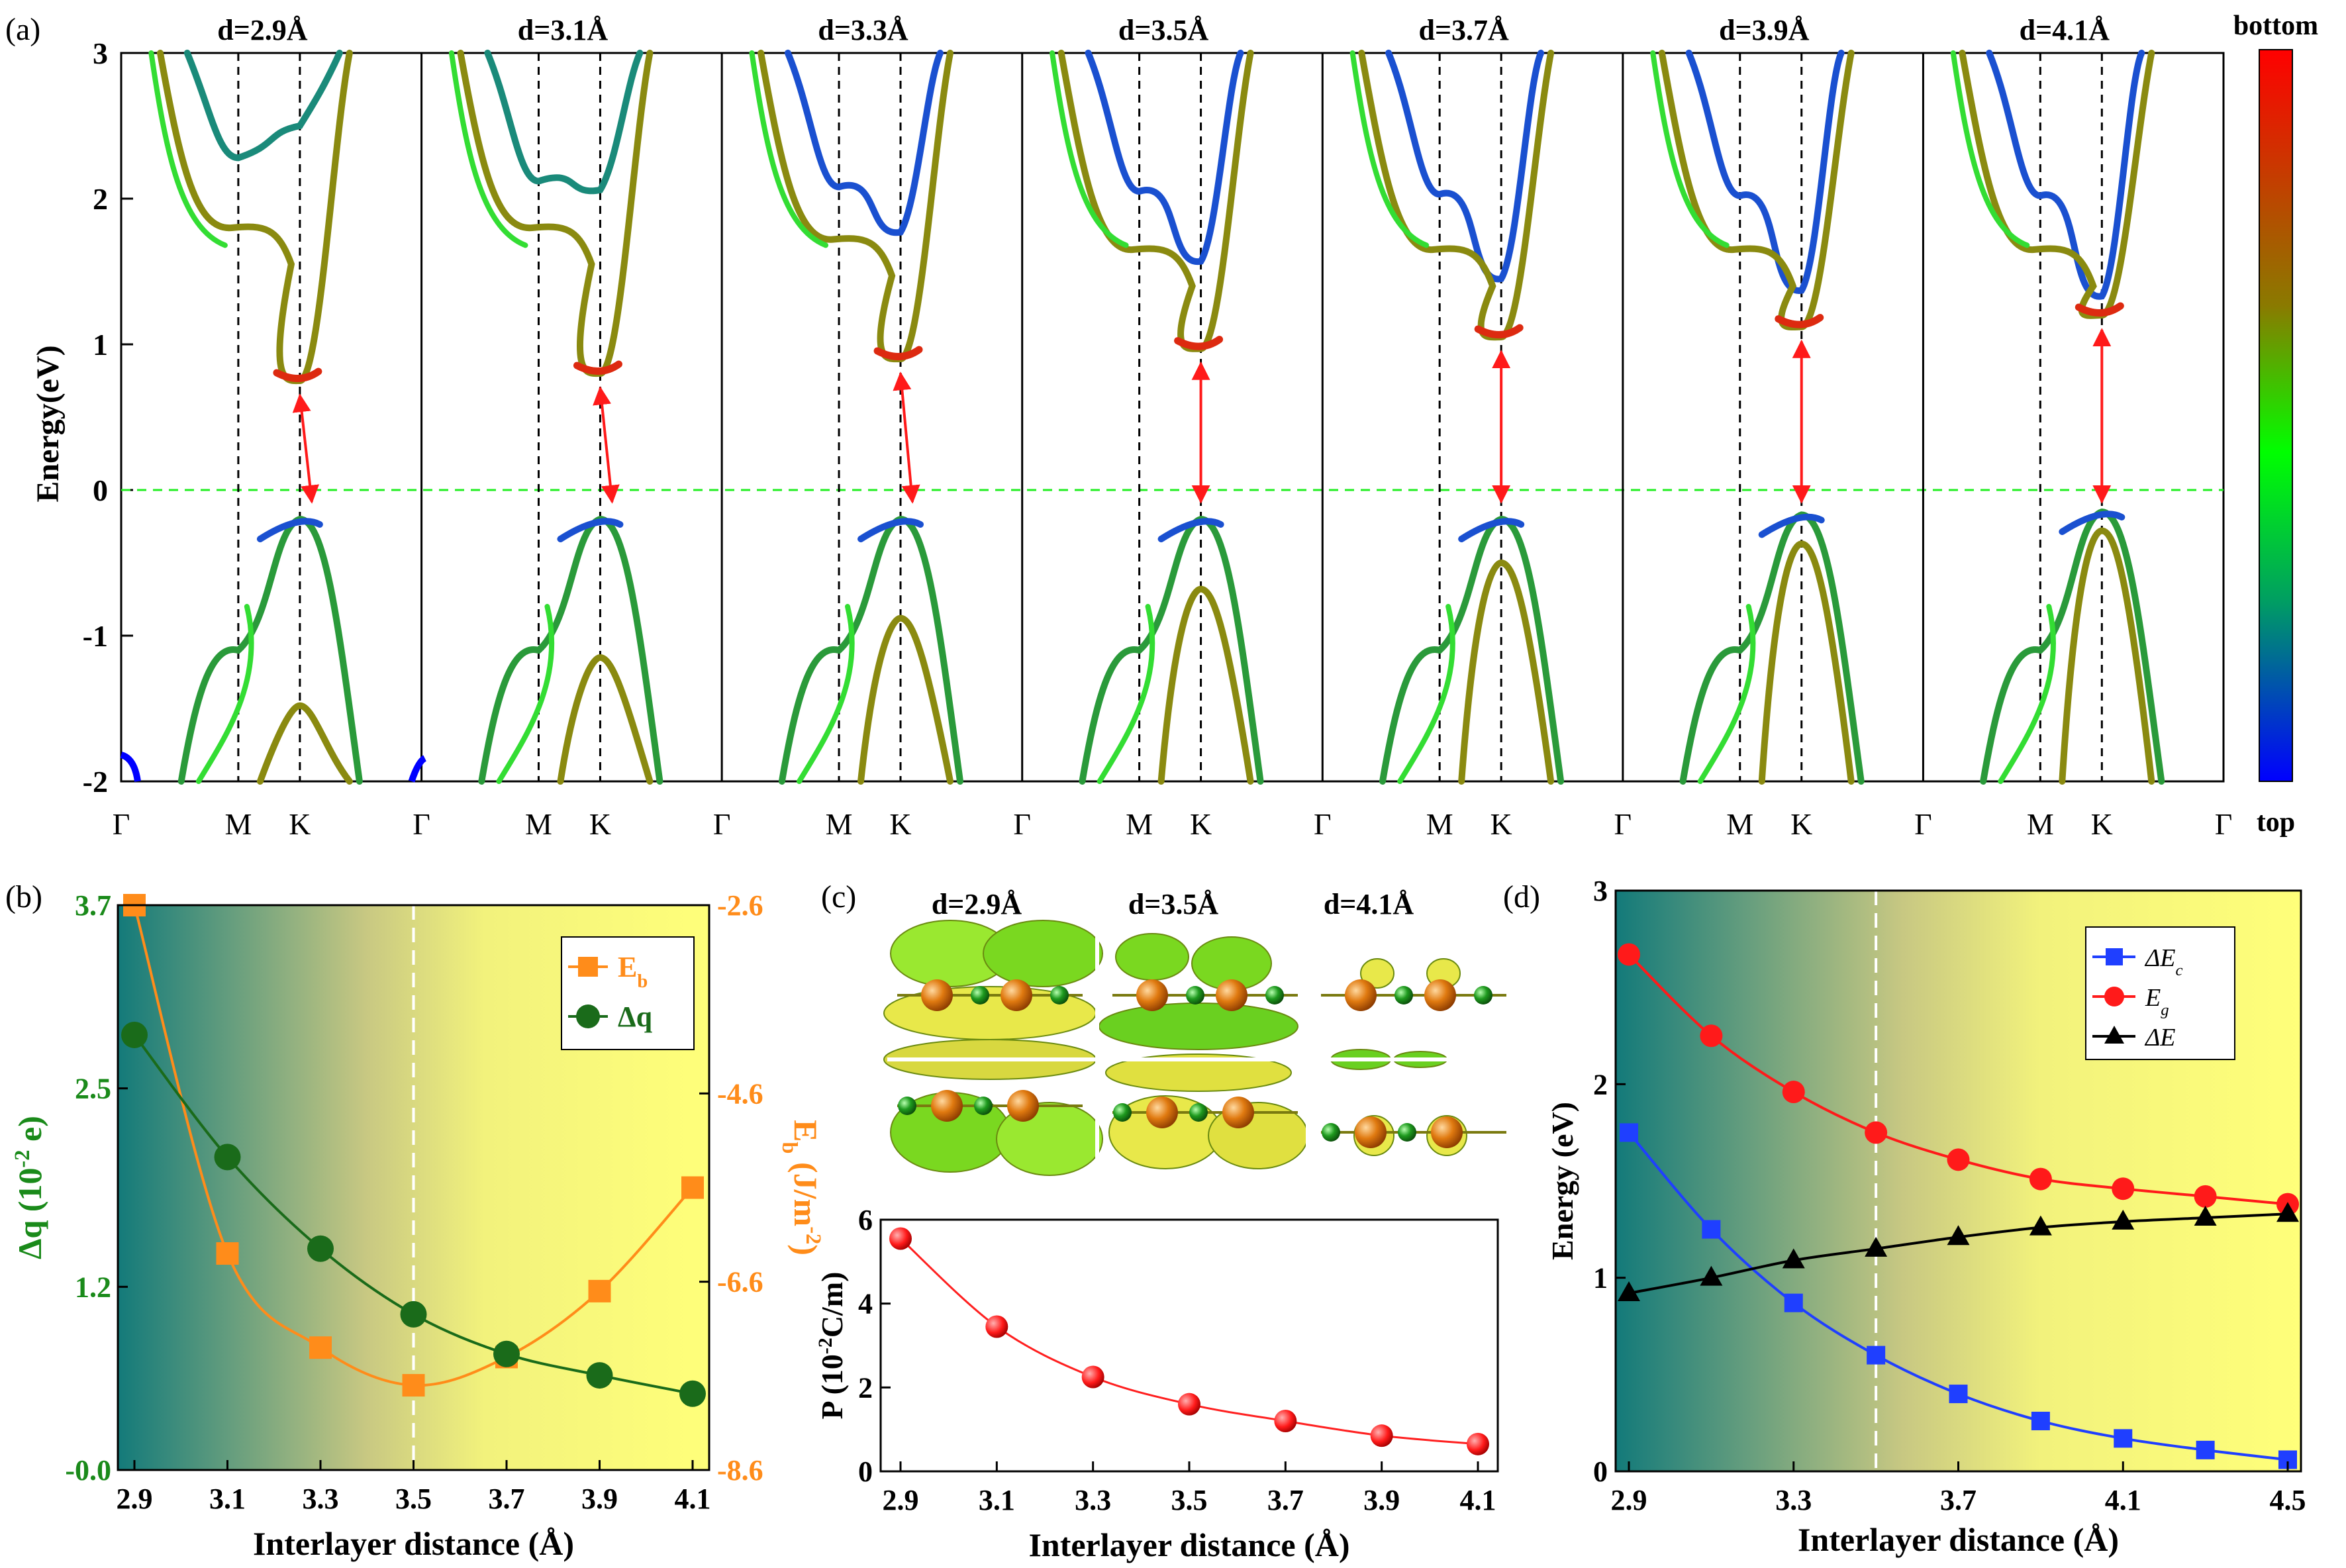 This screenshot has height=1568, width=2346. Describe the element at coordinates (863, 30) in the screenshot. I see `subpanel-title: d=3.3Å` at that location.